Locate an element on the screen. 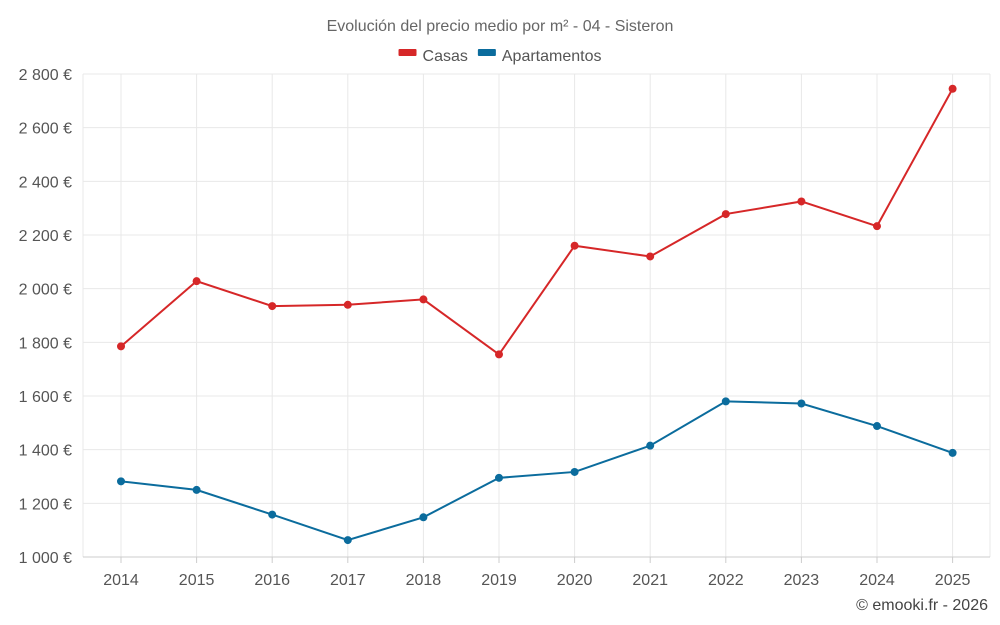  legend-item-apartamentos: Apartamentos is located at coordinates (539, 56).